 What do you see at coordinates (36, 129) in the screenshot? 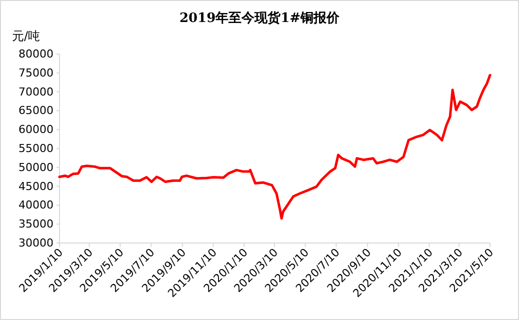
I see `y-tick-label: 60000` at bounding box center [36, 129].